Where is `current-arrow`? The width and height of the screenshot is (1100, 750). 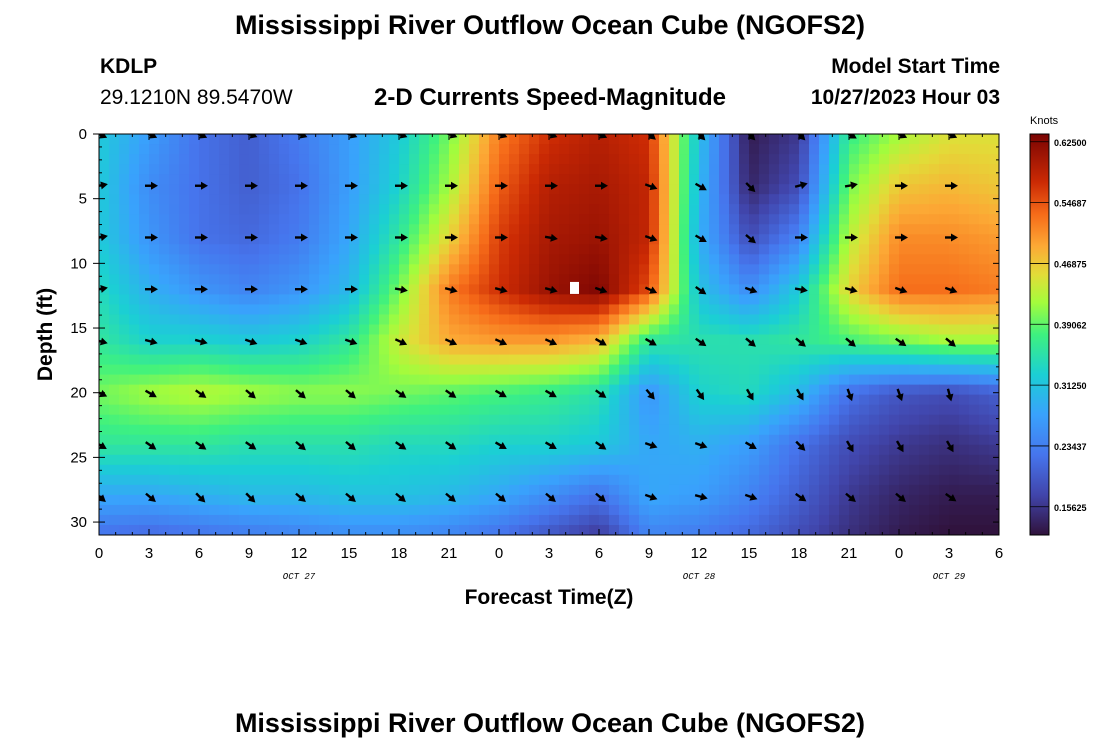
current-arrow is located at coordinates (151, 341).